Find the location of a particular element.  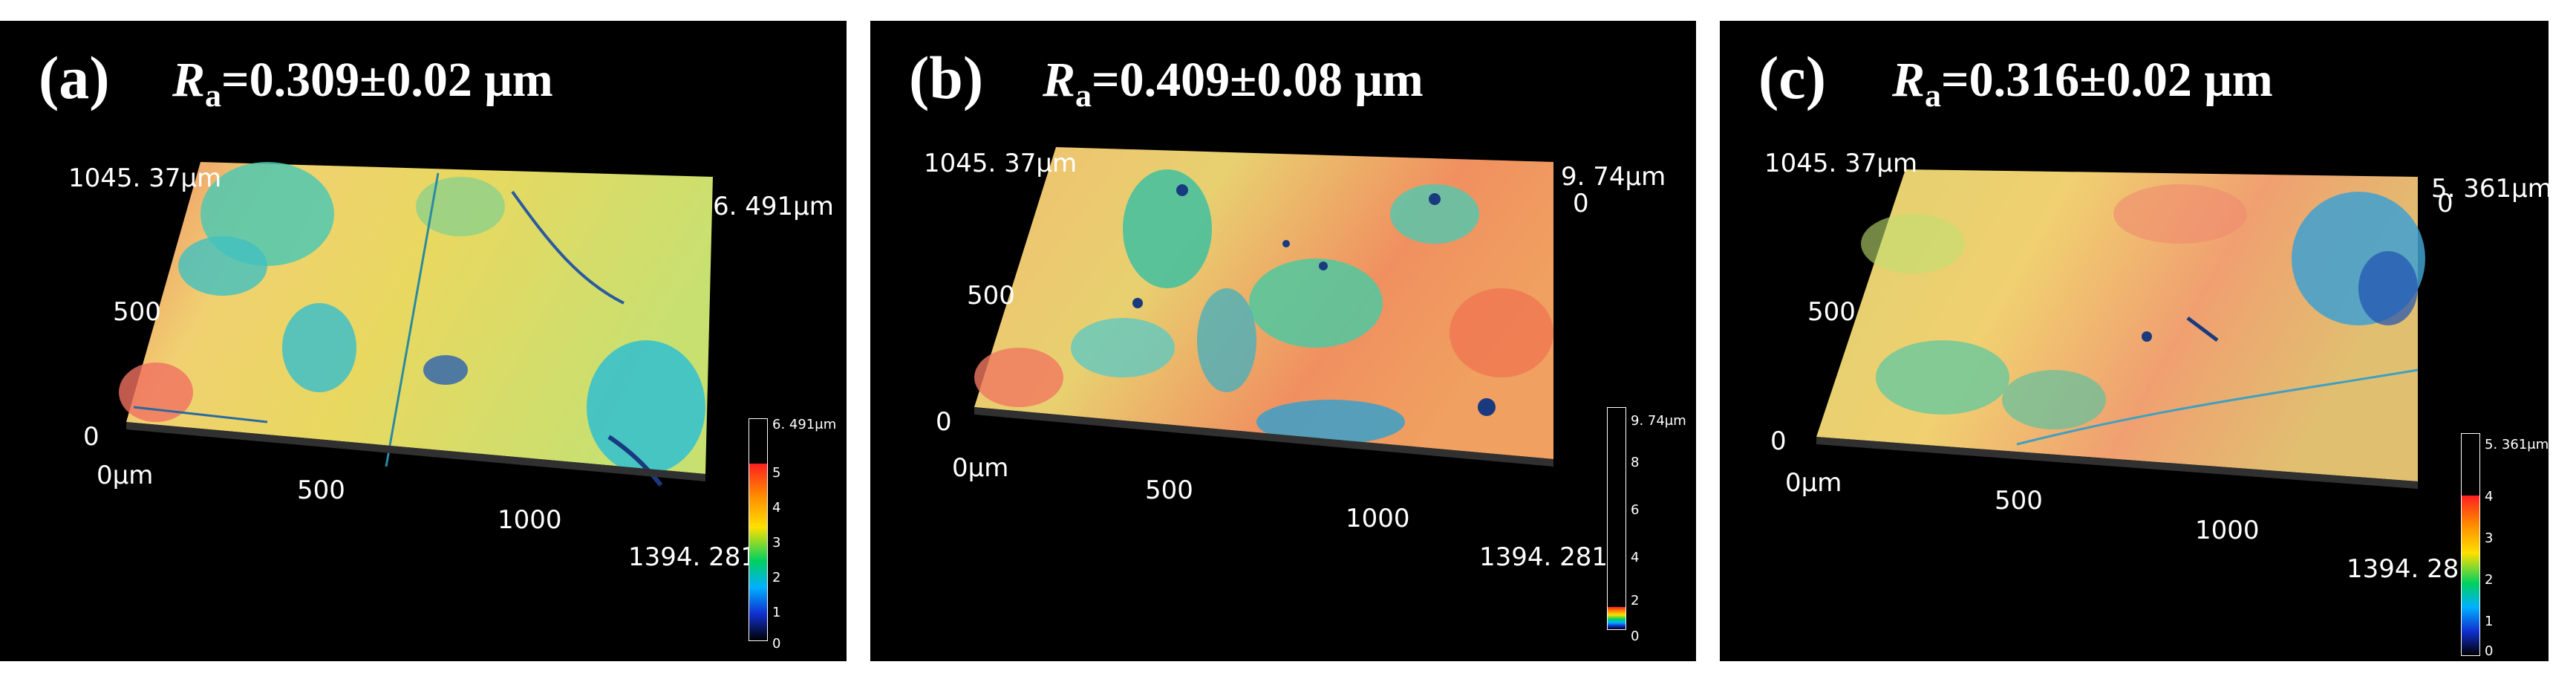

z-axis-max: 9. 74μm is located at coordinates (1613, 177).